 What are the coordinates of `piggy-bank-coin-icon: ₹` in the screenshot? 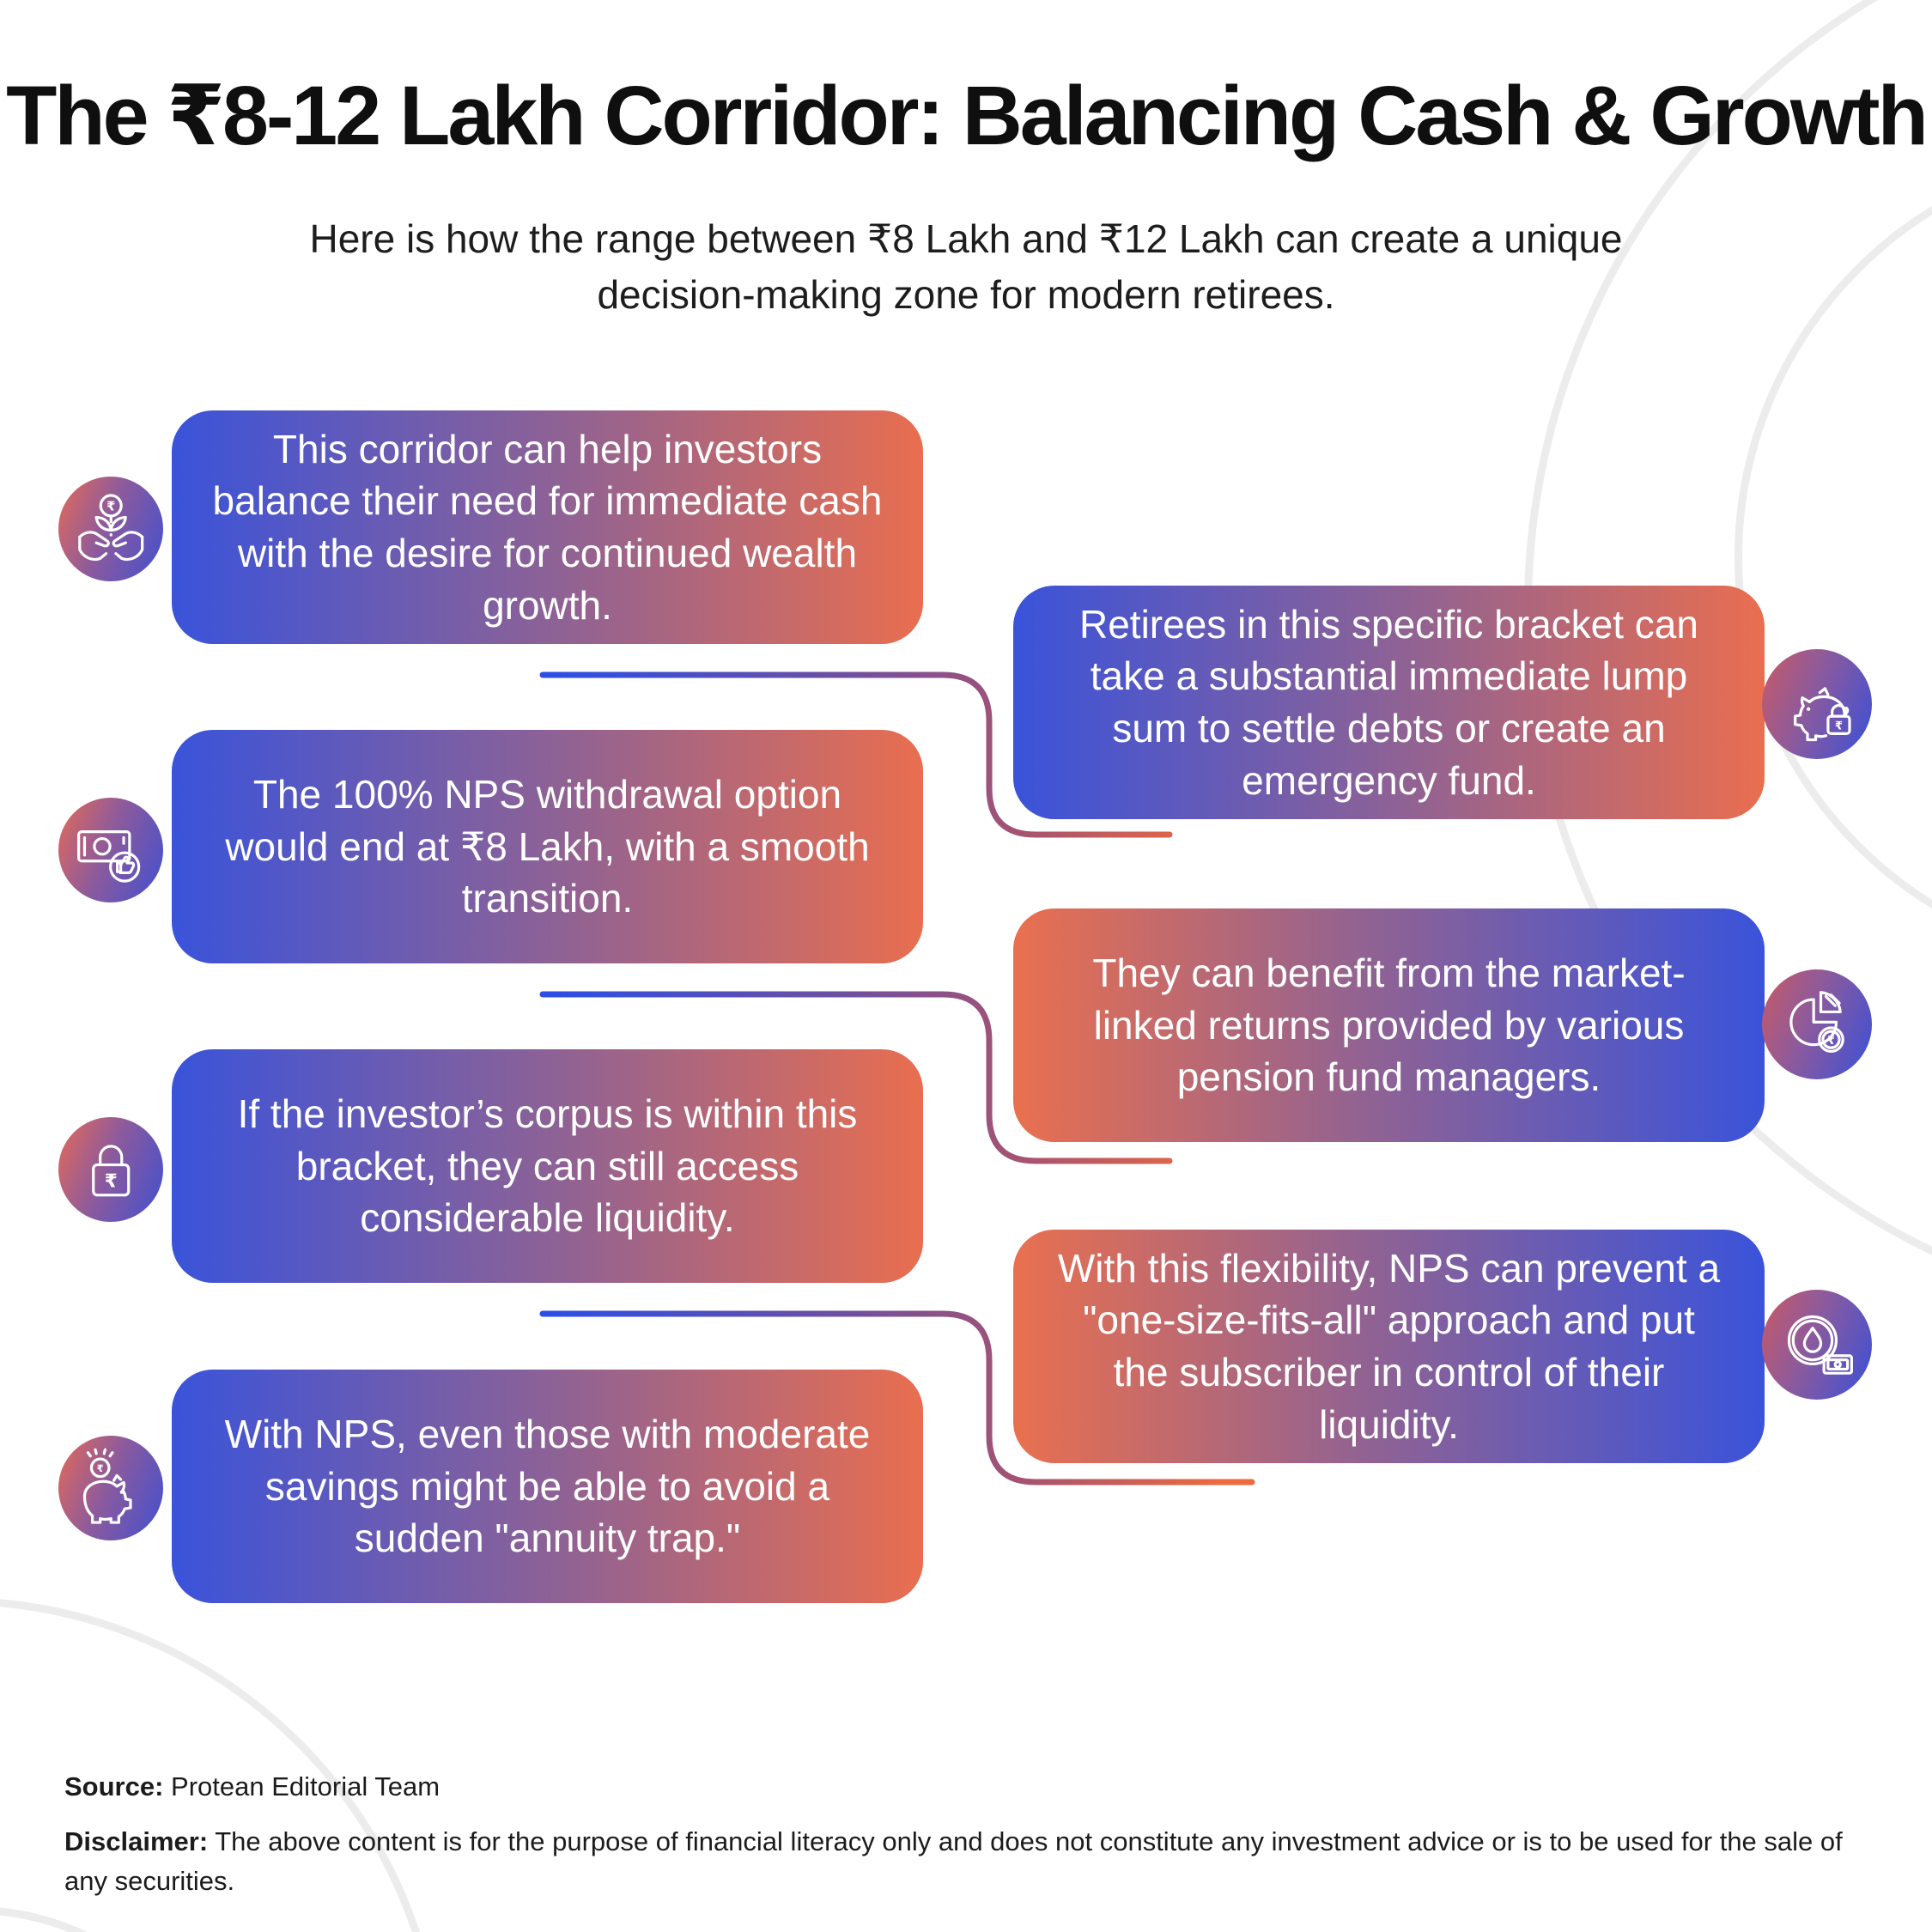 It's located at (111, 1488).